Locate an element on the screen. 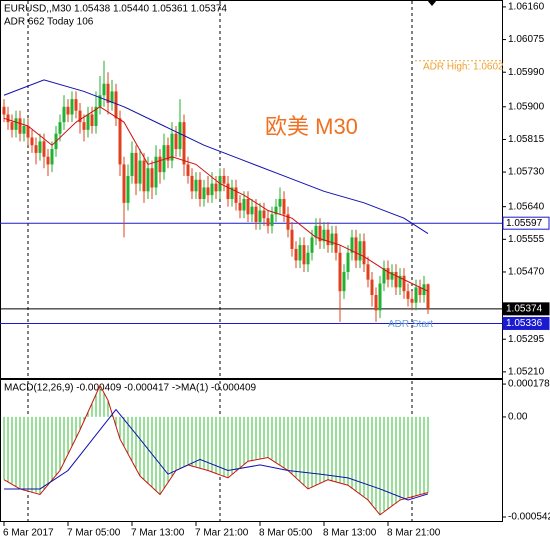  level-label: 1.05336 is located at coordinates (524, 323).